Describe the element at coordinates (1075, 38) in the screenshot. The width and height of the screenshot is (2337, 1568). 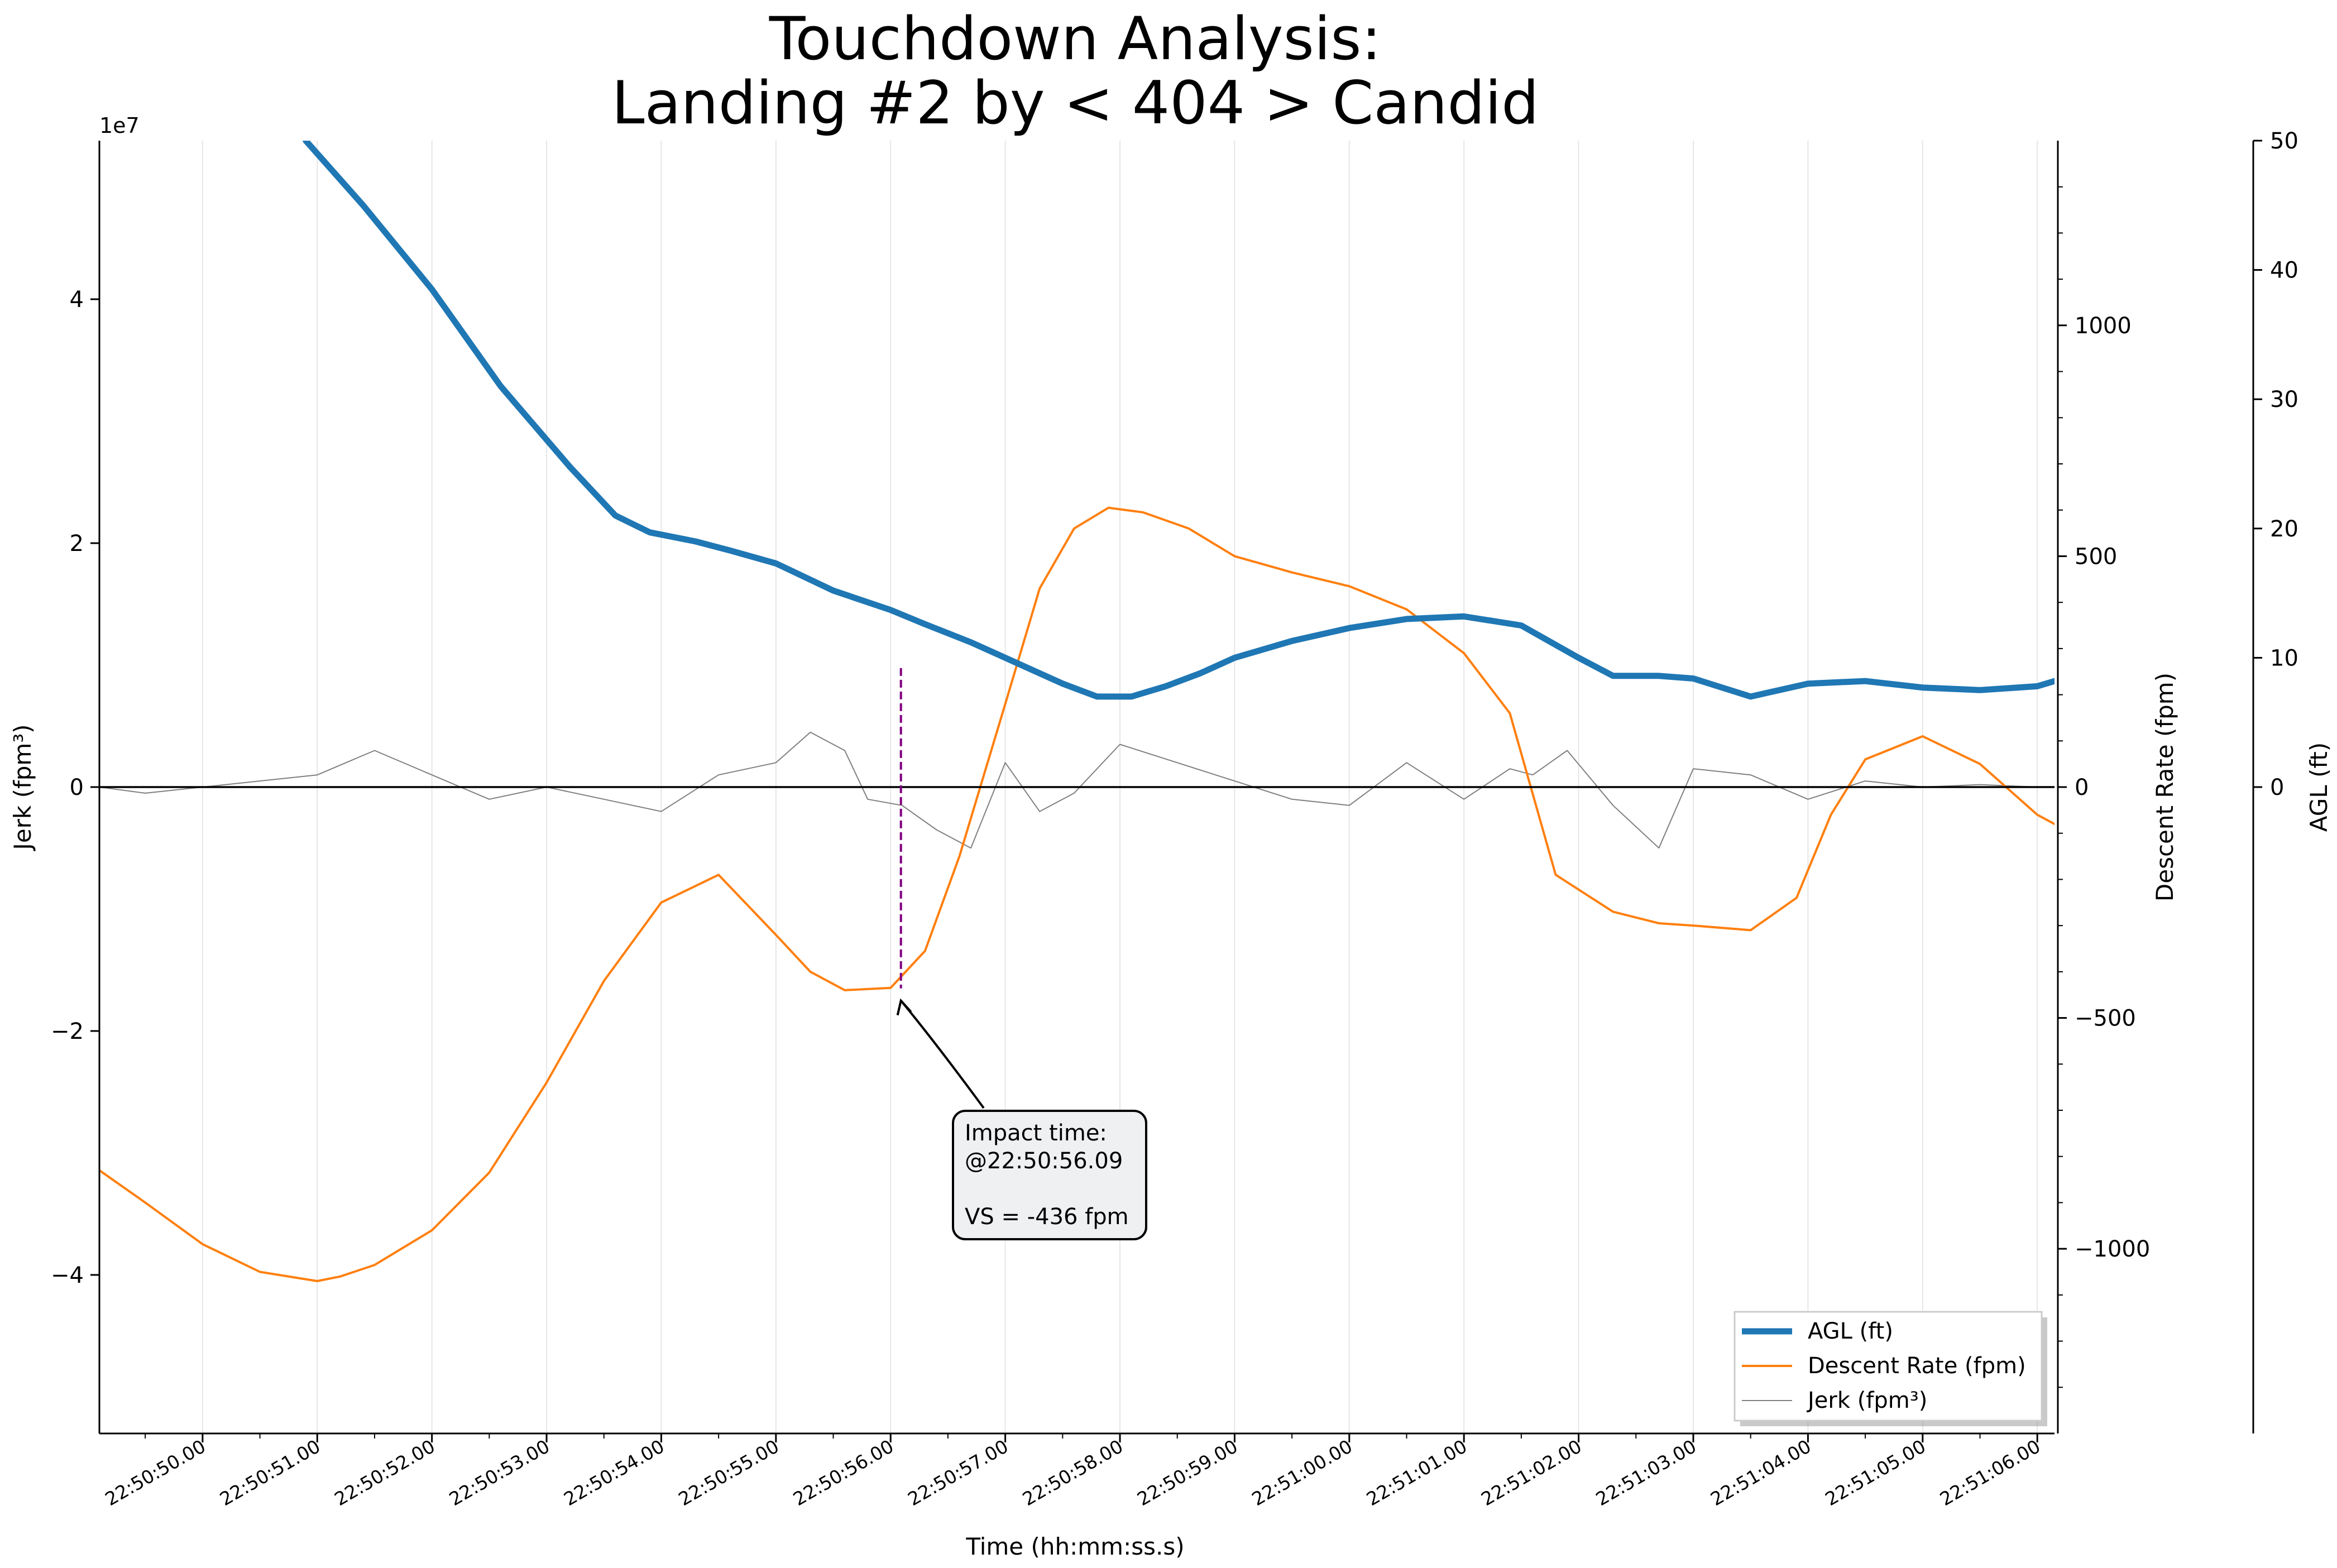
I see `chart-title-line-1: Touchdown Analysis:` at that location.